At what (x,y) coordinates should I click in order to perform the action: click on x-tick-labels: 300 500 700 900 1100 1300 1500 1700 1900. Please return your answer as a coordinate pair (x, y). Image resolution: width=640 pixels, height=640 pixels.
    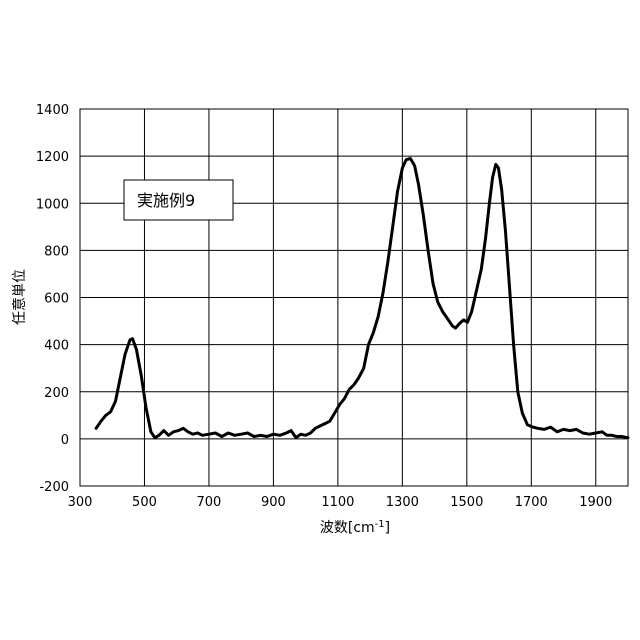
    Looking at the image, I should click on (340, 502).